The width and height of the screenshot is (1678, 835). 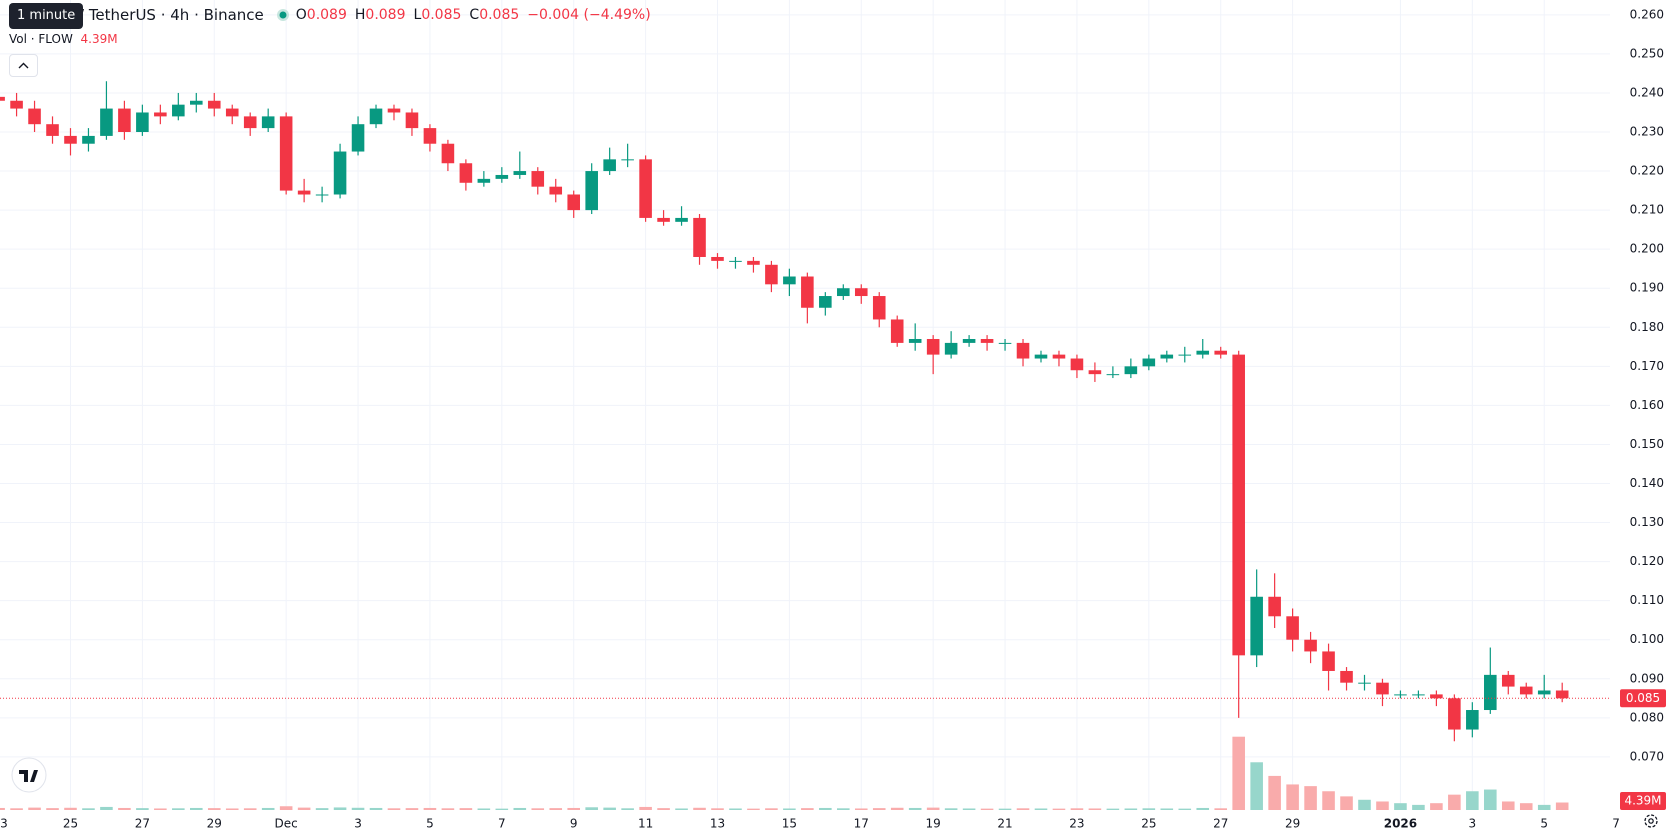 I want to click on x-tick-label: 13, so click(x=717, y=824).